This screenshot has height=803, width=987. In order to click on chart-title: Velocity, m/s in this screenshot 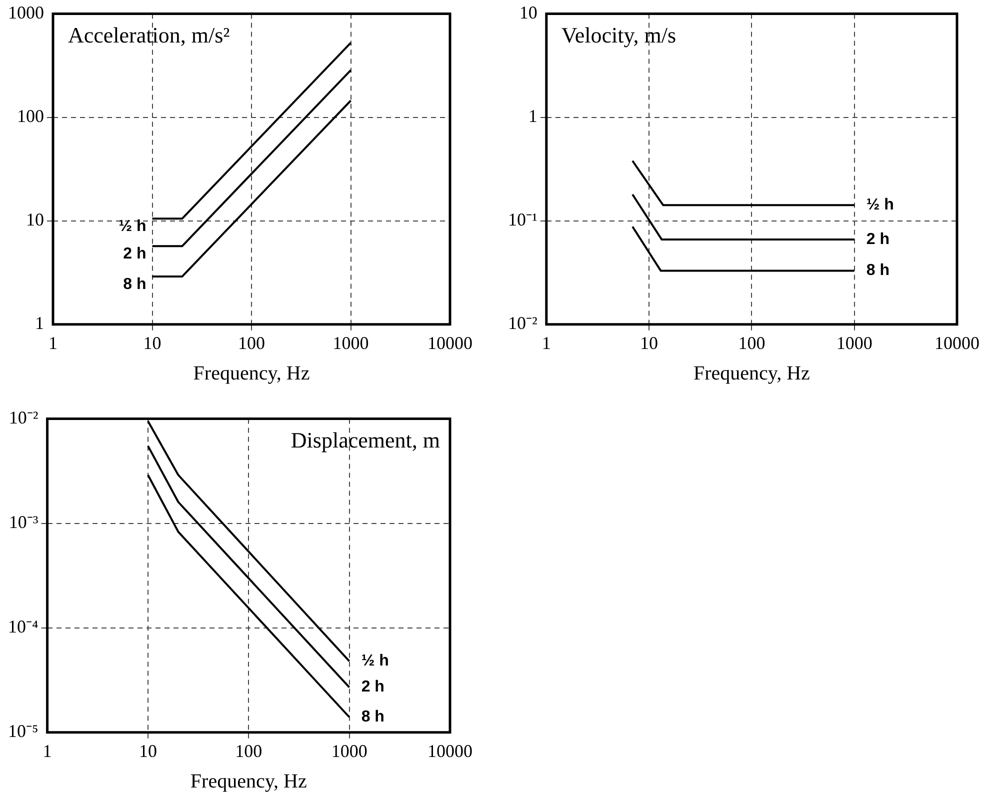, I will do `click(618, 35)`.